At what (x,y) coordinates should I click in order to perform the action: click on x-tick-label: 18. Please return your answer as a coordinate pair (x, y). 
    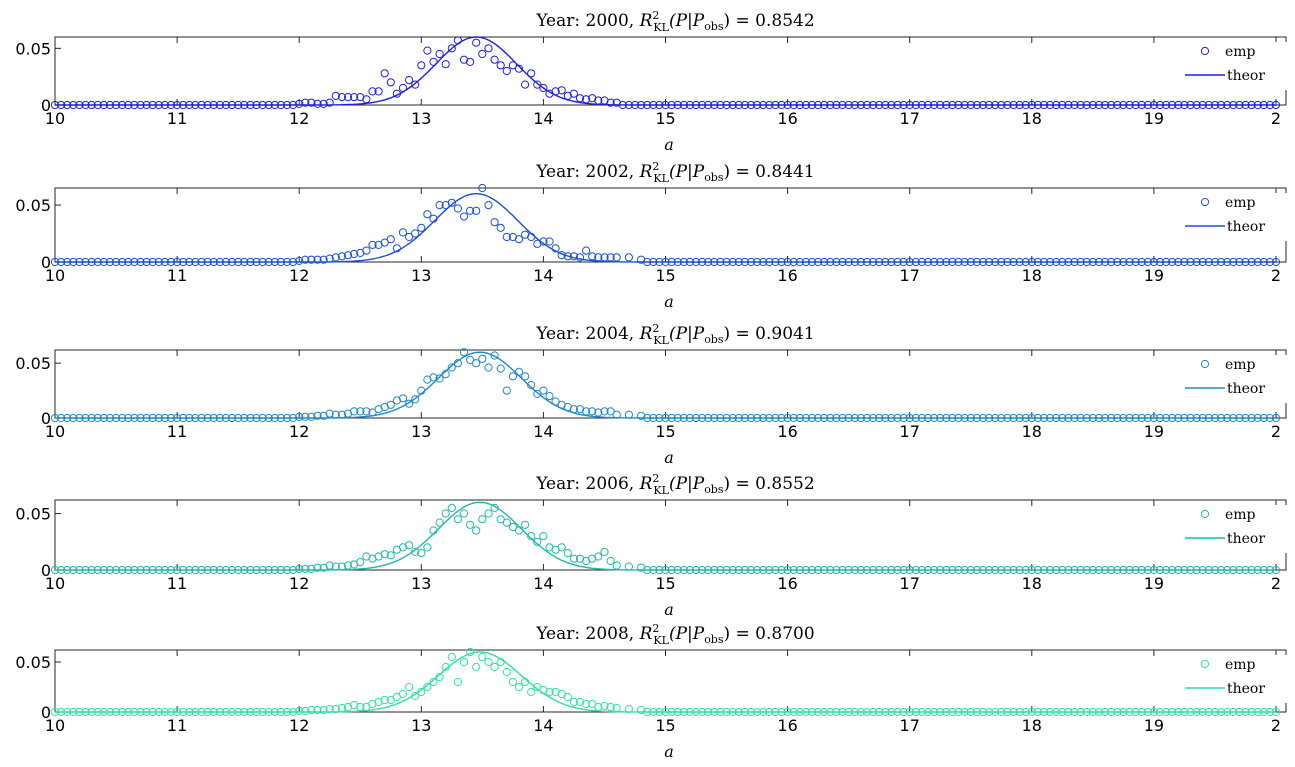
    Looking at the image, I should click on (1032, 583).